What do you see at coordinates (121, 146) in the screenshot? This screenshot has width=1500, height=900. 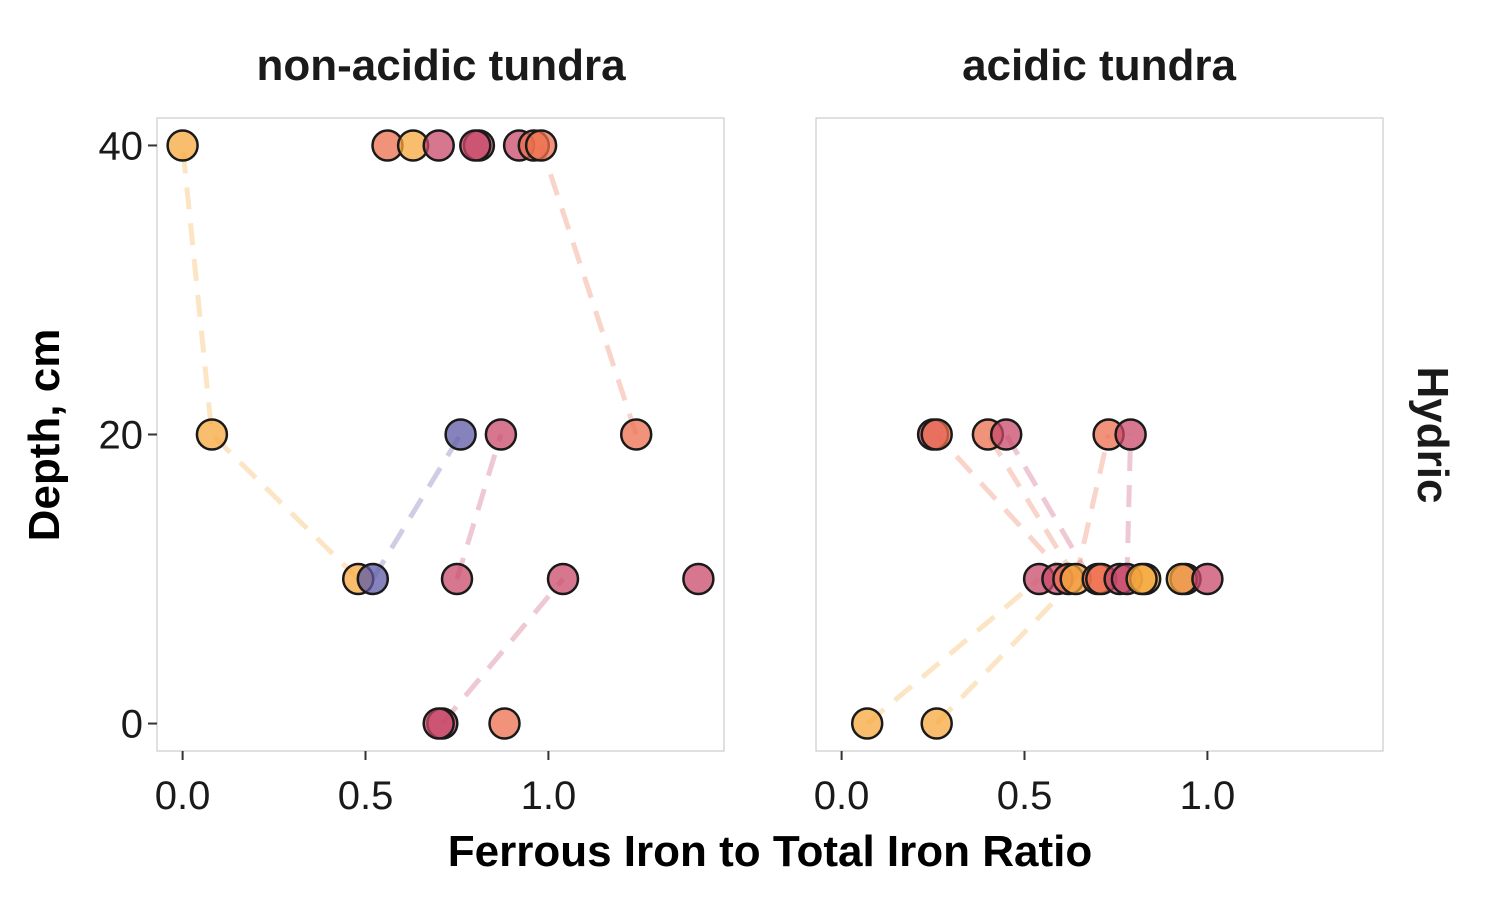 I see `y-tick-label: 40` at bounding box center [121, 146].